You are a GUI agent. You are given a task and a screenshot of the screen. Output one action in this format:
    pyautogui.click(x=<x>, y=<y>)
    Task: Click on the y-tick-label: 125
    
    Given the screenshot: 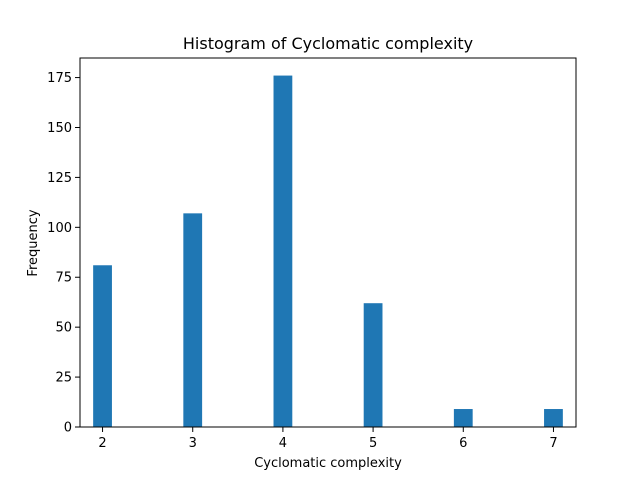 What is the action you would take?
    pyautogui.click(x=59, y=178)
    